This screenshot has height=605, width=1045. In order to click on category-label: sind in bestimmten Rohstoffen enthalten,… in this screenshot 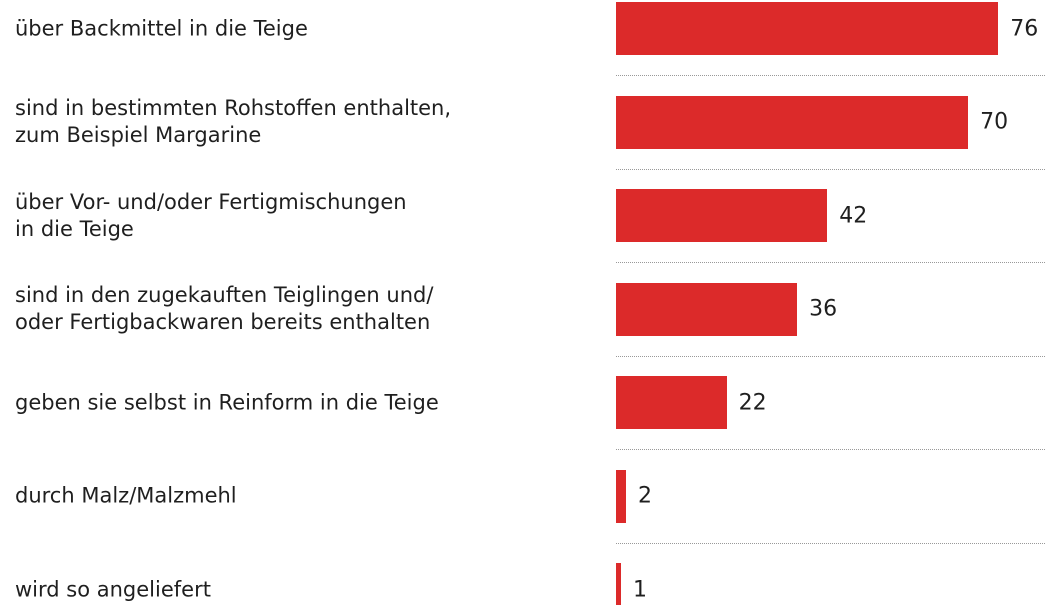, I will do `click(233, 121)`.